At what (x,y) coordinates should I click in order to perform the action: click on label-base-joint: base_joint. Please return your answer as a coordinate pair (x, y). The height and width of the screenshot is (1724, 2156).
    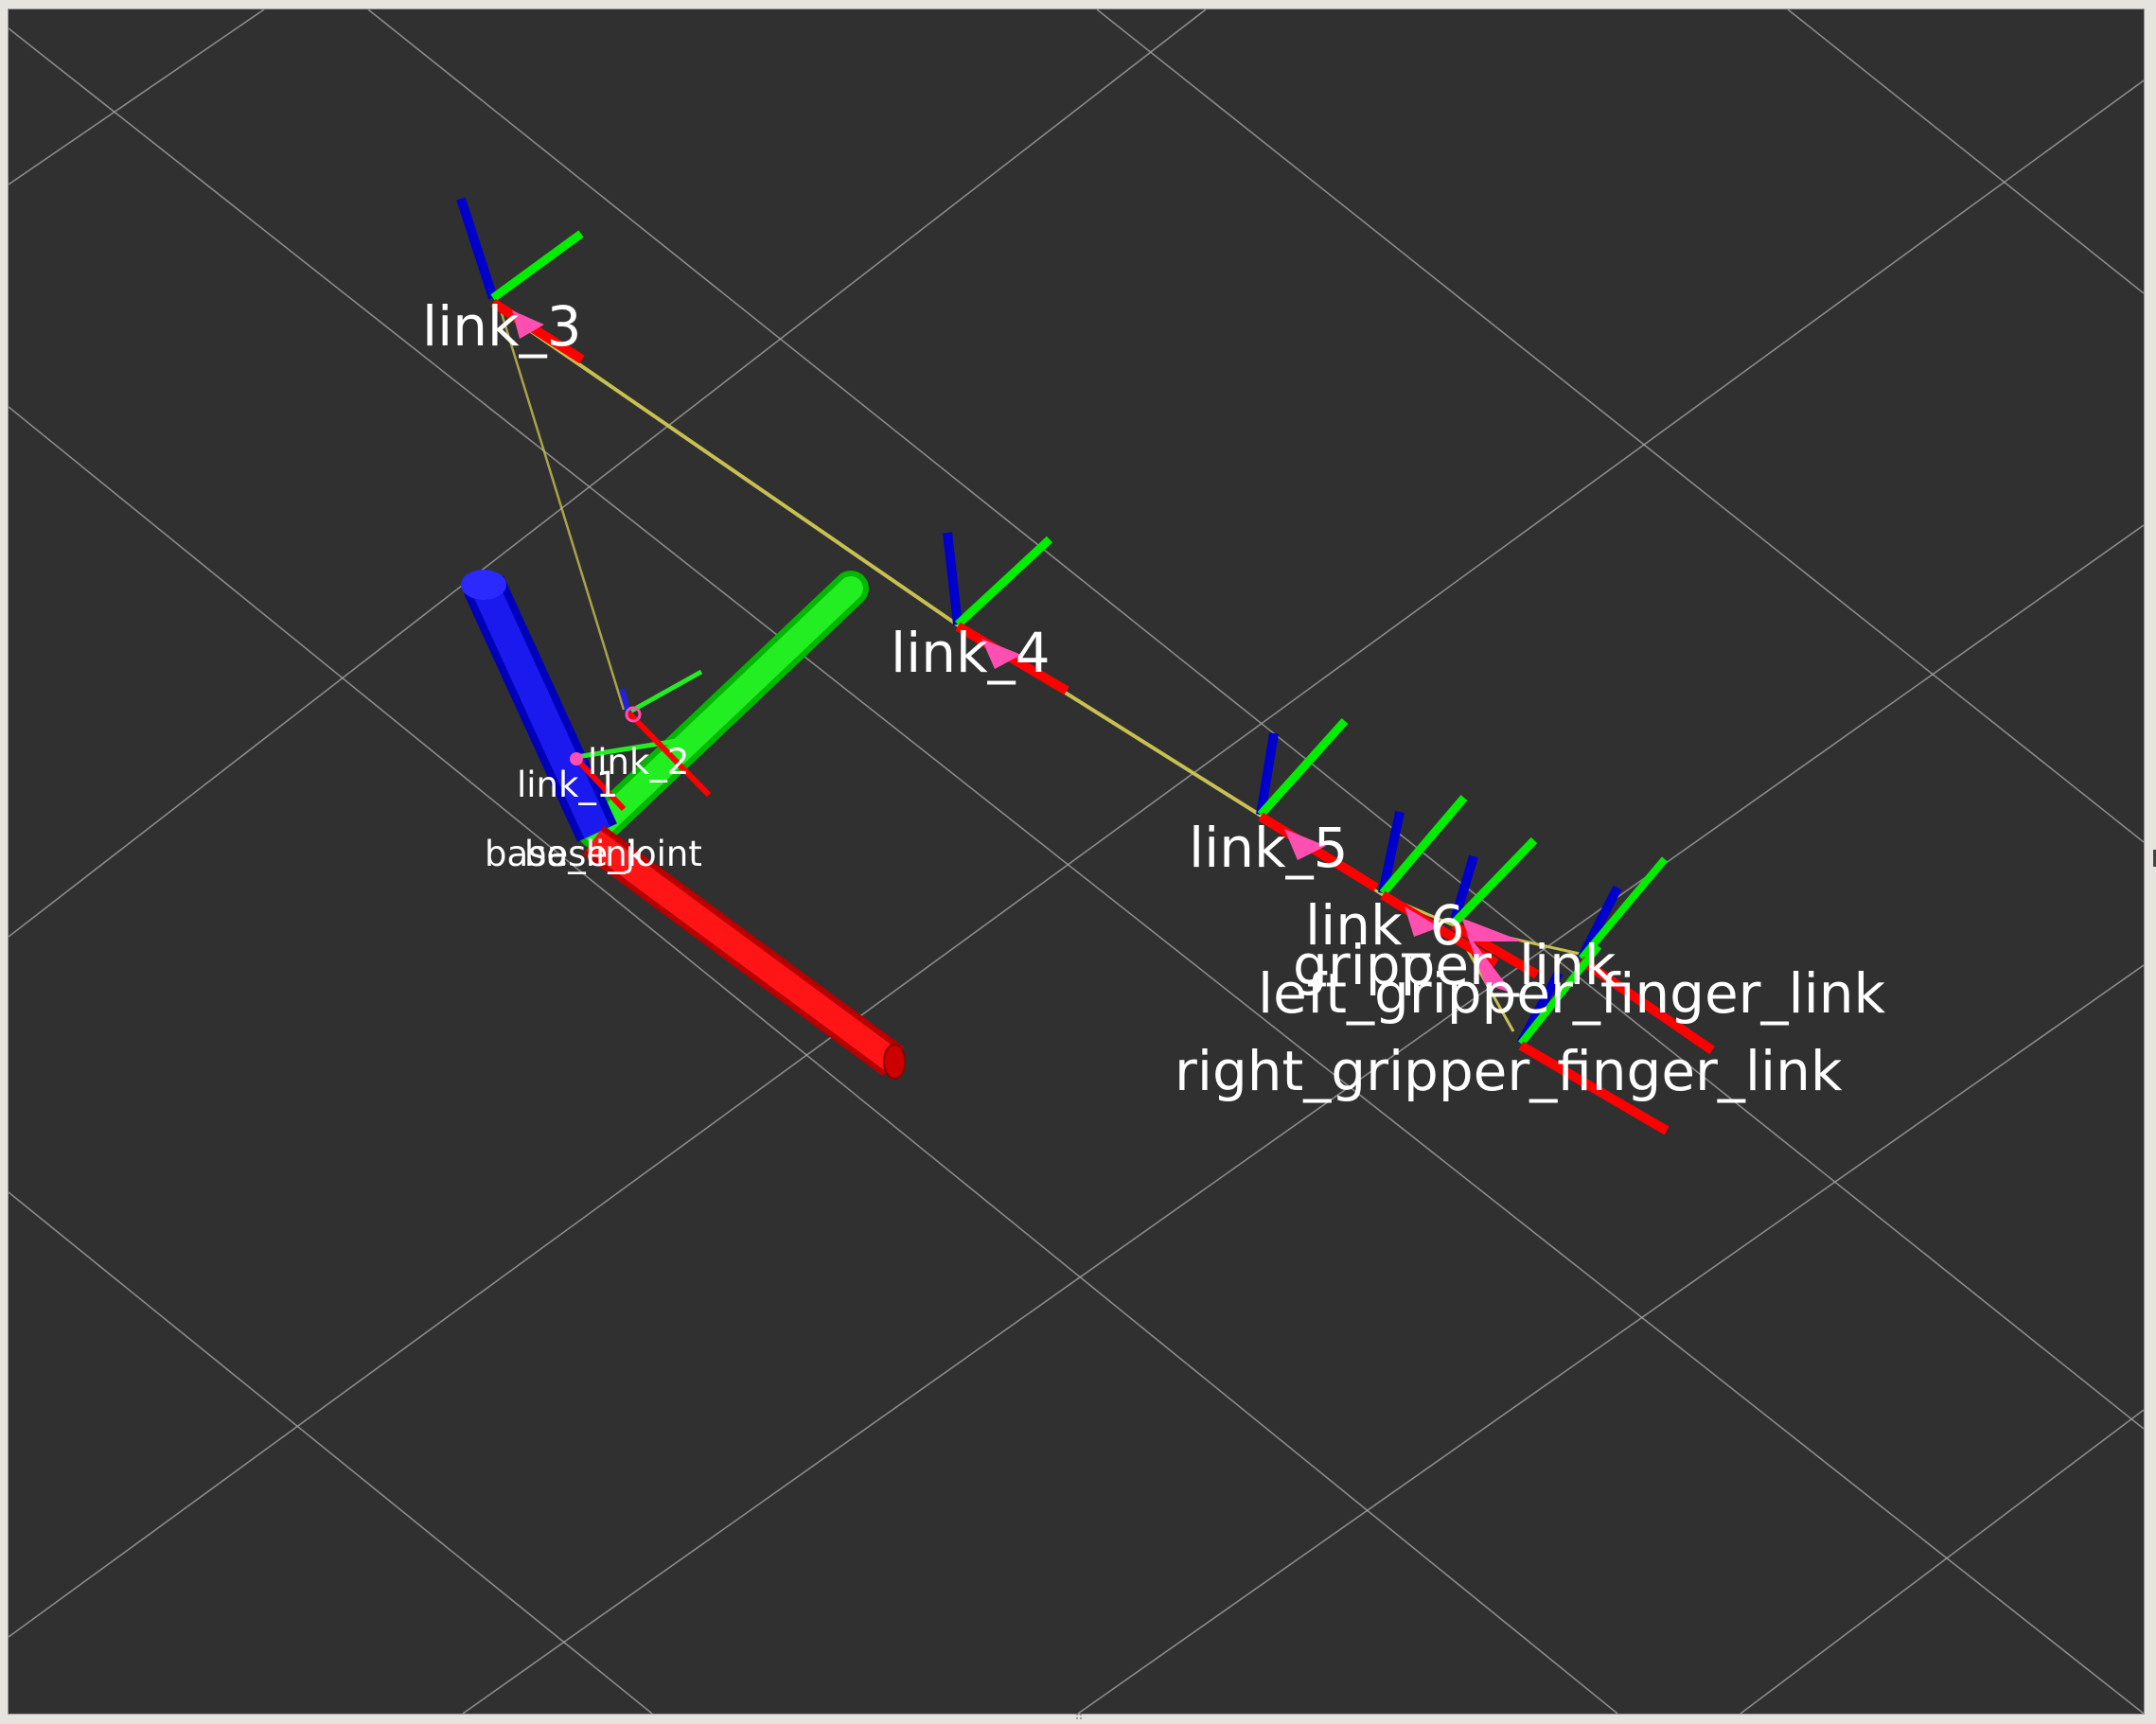
    Looking at the image, I should click on (613, 854).